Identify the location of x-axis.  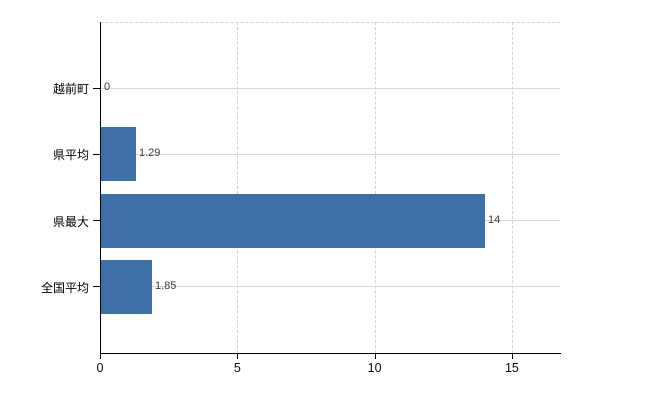
(330, 353).